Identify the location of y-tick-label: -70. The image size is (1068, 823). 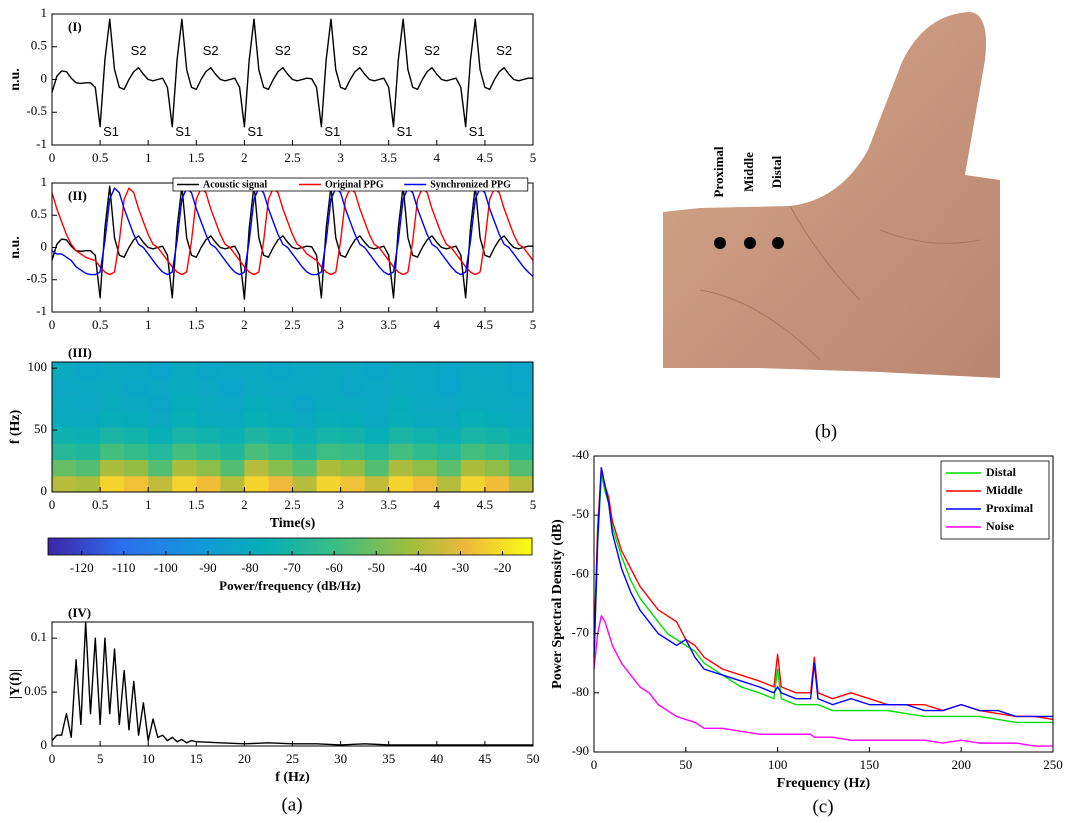
(580, 632).